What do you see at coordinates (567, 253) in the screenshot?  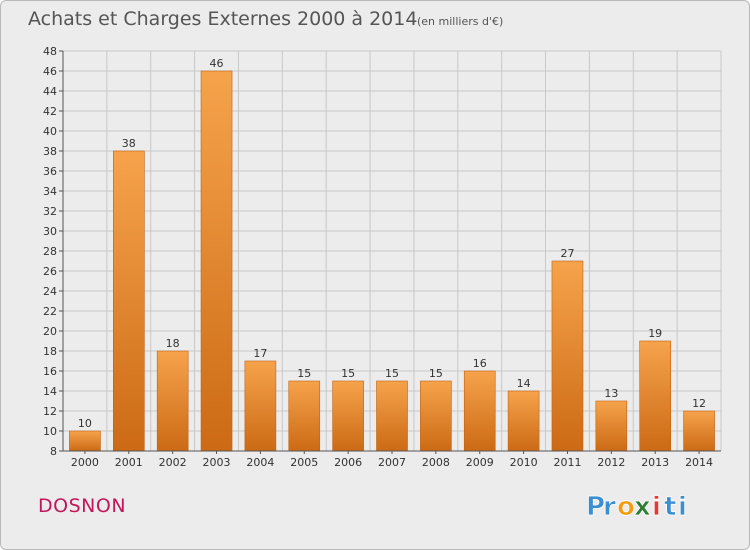 I see `data-label-2011: 27` at bounding box center [567, 253].